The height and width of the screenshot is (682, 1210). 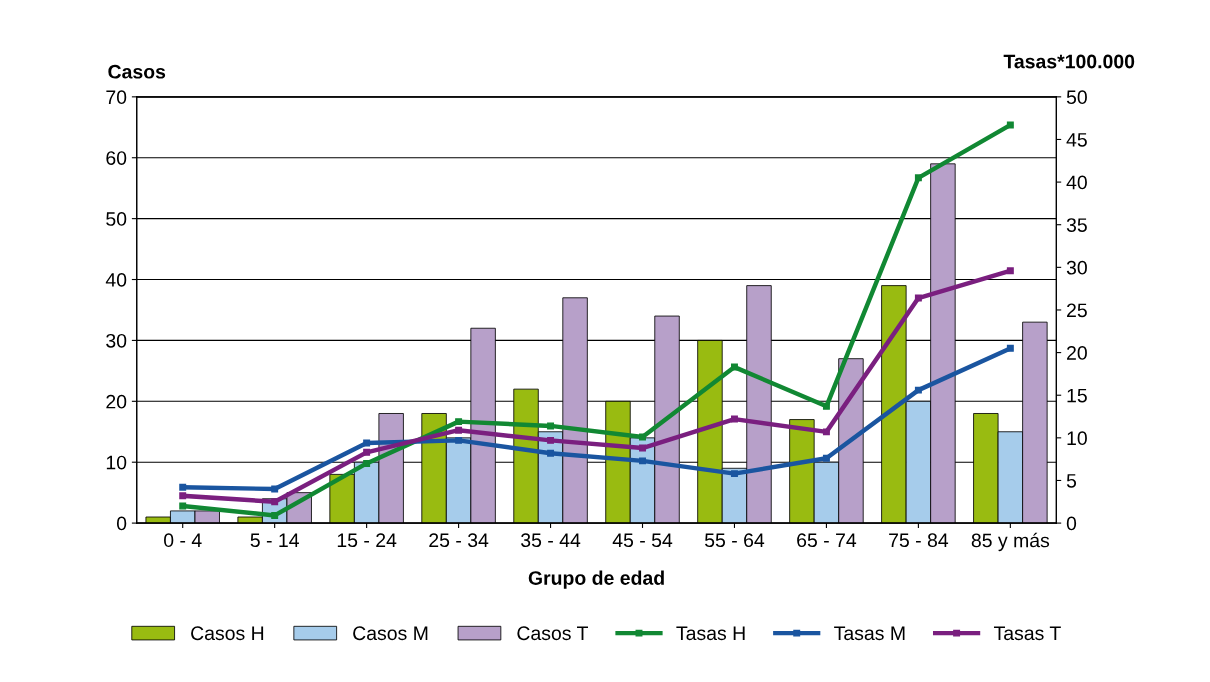 I want to click on y2-tick-label: 0, so click(x=1071, y=523).